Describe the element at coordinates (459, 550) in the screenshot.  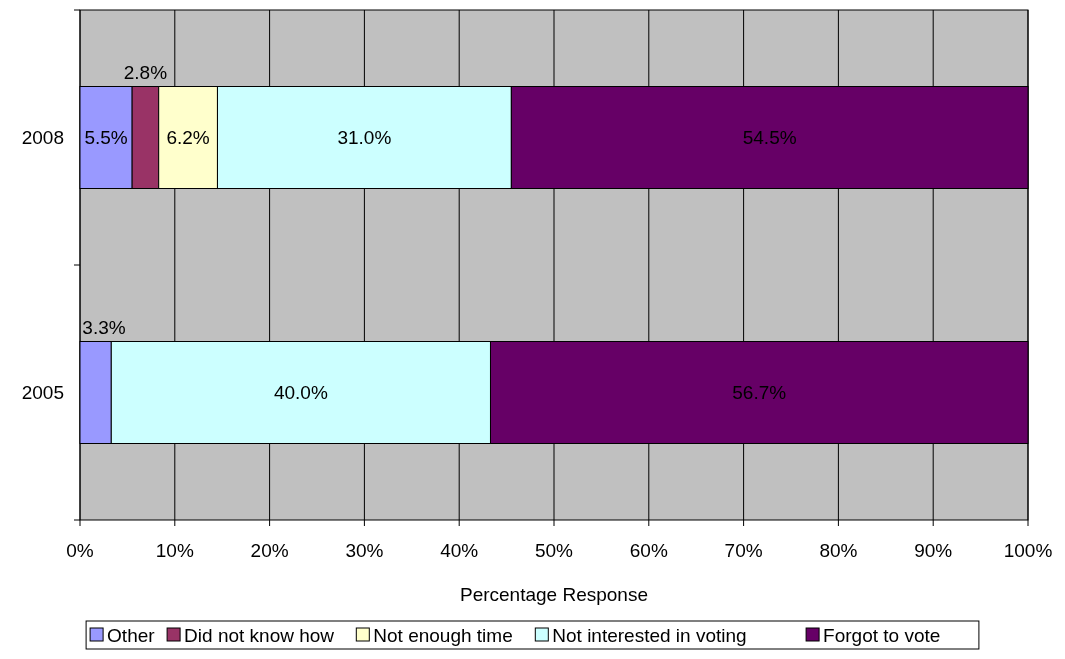
I see `x-tick-label: 40%` at that location.